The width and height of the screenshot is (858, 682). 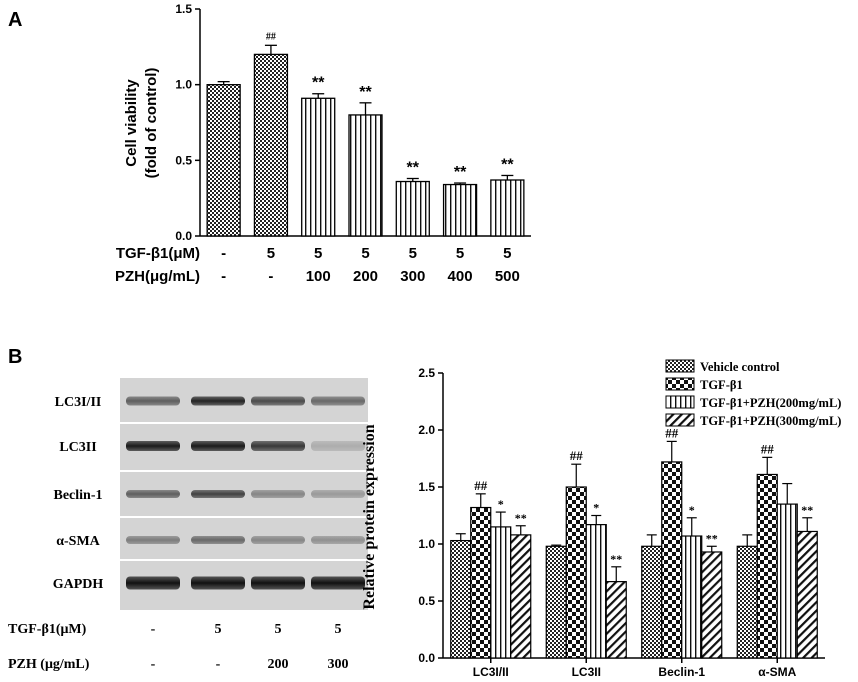 I want to click on legend-label: Vehicle control, so click(x=740, y=367).